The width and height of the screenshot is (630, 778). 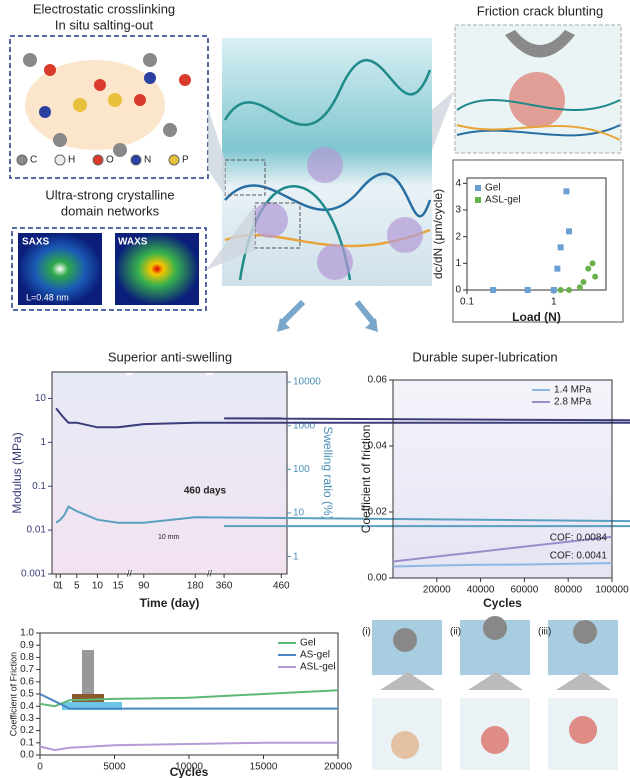 I want to click on x-tick-label: 100000, so click(x=612, y=590).